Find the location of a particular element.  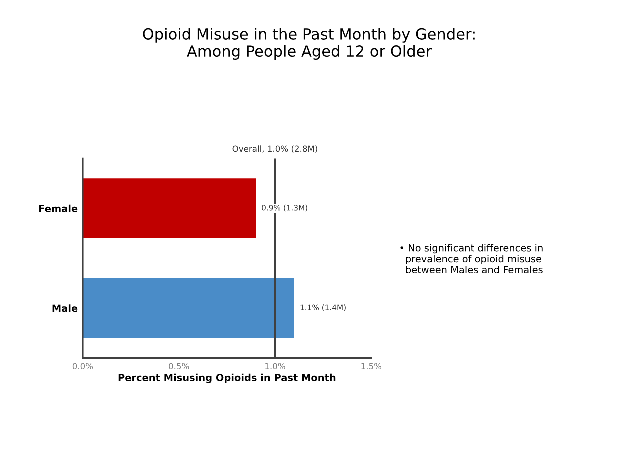

text: • No significant differences in prevalence of opioid misuse between Males and Females is located at coordinates (471, 259).